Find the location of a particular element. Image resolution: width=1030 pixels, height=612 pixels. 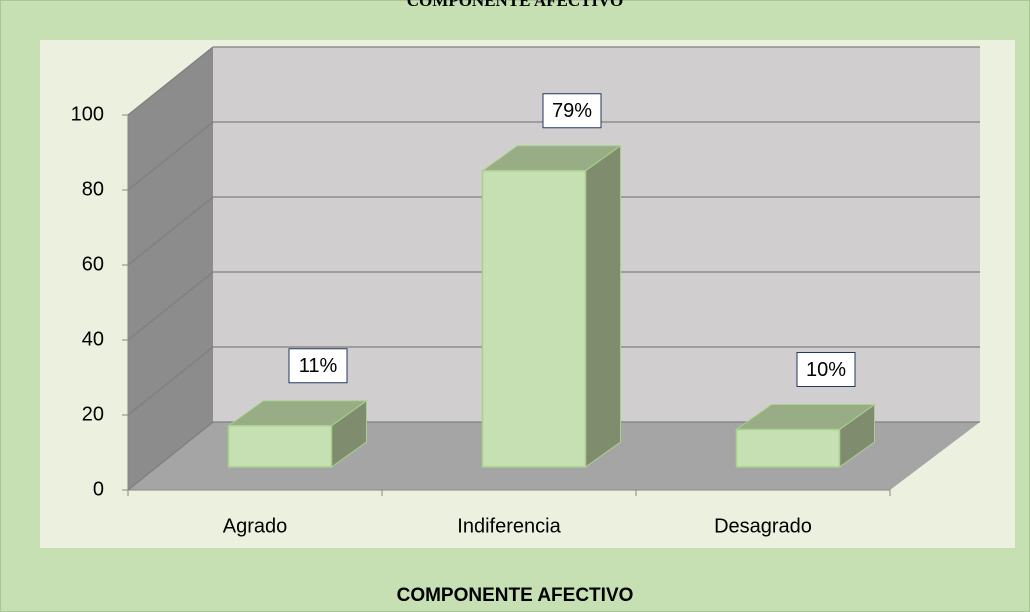

x-tick-label: Desagrado is located at coordinates (763, 526).